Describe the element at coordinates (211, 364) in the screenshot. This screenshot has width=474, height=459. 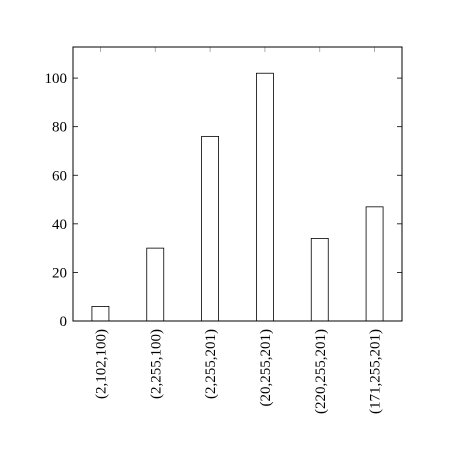
I see `x-tick-label: (2,255,201)` at that location.